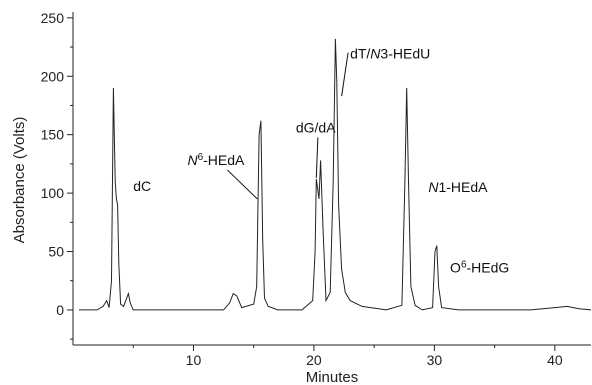  What do you see at coordinates (555, 360) in the screenshot?
I see `x-tick-label: 40` at bounding box center [555, 360].